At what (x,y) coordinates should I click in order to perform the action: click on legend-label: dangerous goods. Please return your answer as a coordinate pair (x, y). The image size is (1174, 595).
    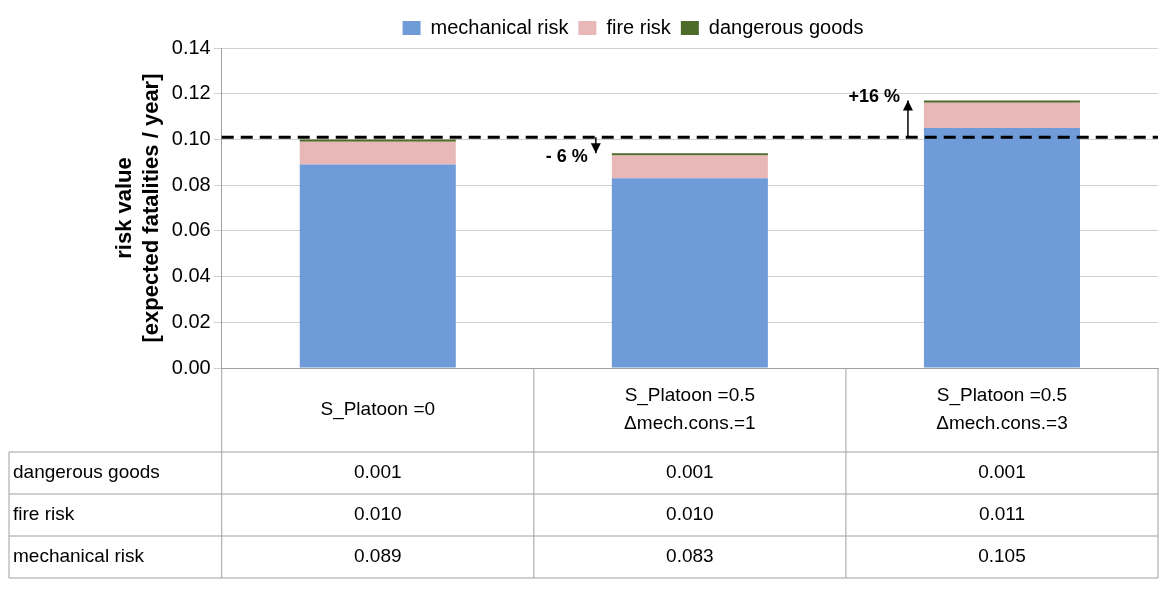
    Looking at the image, I should click on (786, 26).